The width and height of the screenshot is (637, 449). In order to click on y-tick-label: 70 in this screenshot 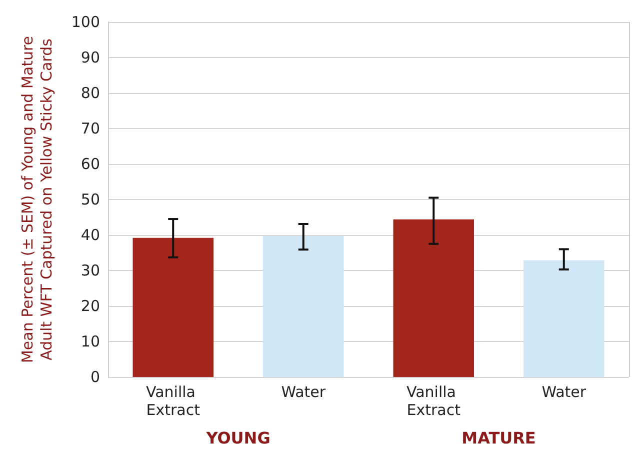, I will do `click(90, 129)`.